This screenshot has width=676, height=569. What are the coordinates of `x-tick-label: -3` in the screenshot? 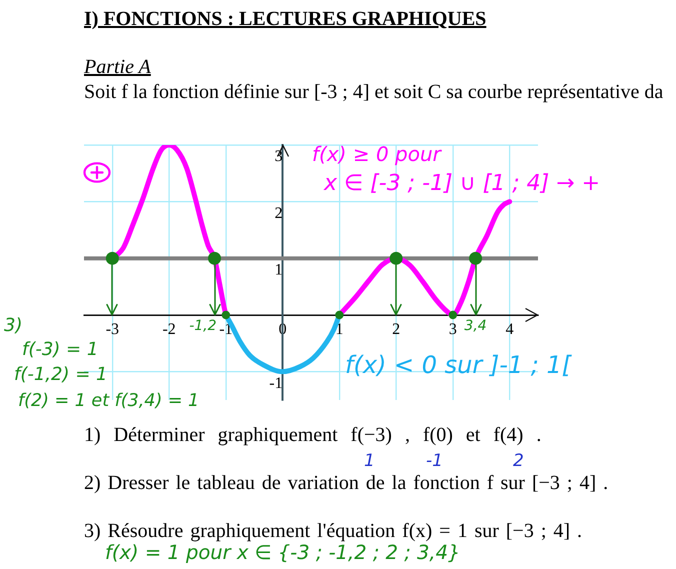 It's located at (113, 329).